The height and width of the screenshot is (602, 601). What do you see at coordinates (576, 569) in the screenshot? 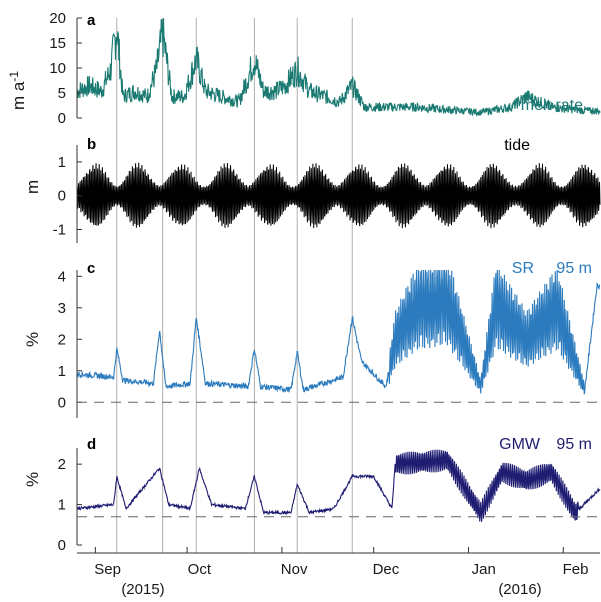
I see `x-tick-label: Feb` at bounding box center [576, 569].